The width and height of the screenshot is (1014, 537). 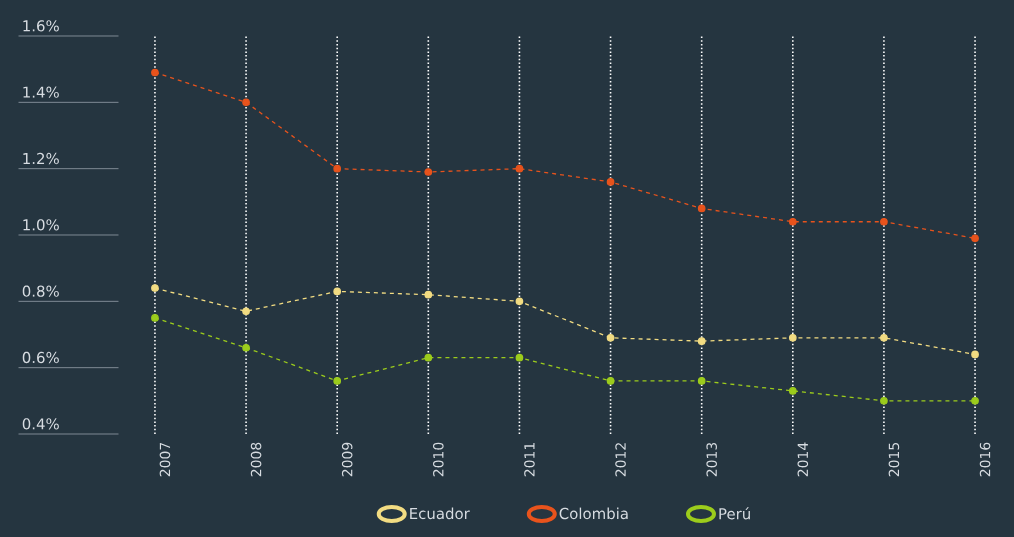 What do you see at coordinates (41, 225) in the screenshot?
I see `y-tick-label: 1.0%` at bounding box center [41, 225].